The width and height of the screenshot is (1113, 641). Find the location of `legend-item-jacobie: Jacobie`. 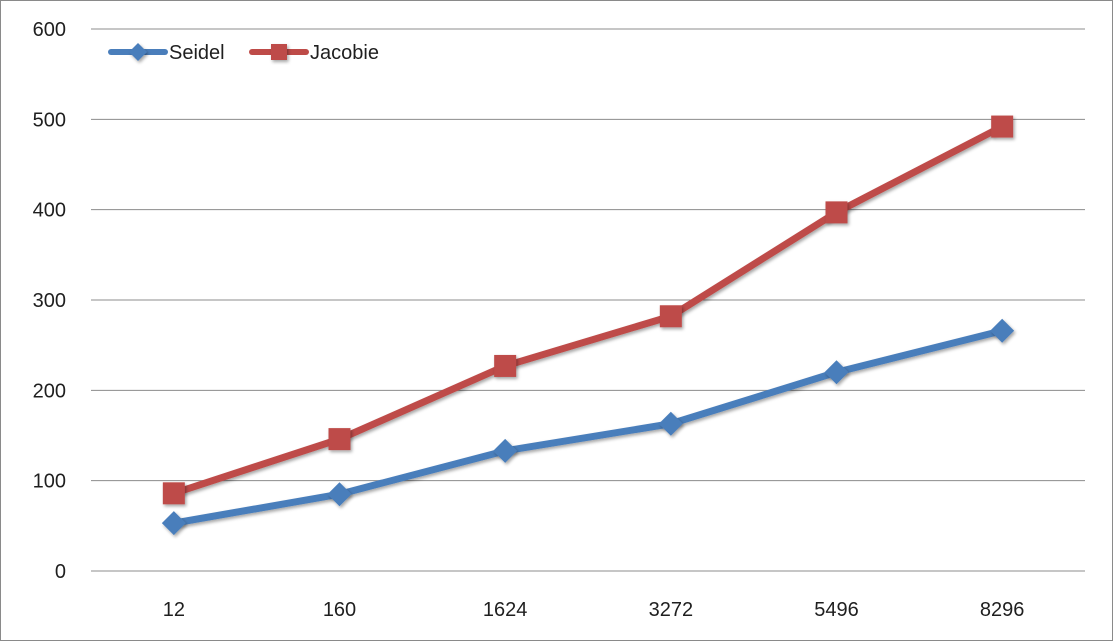

legend-item-jacobie: Jacobie is located at coordinates (314, 53).